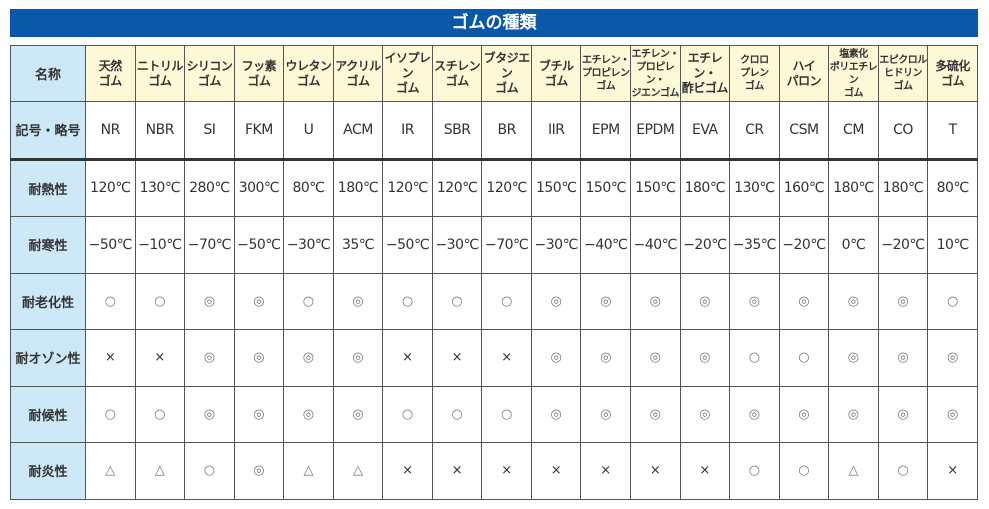 The width and height of the screenshot is (989, 509). Describe the element at coordinates (457, 131) in the screenshot. I see `code-cell: SBR` at that location.